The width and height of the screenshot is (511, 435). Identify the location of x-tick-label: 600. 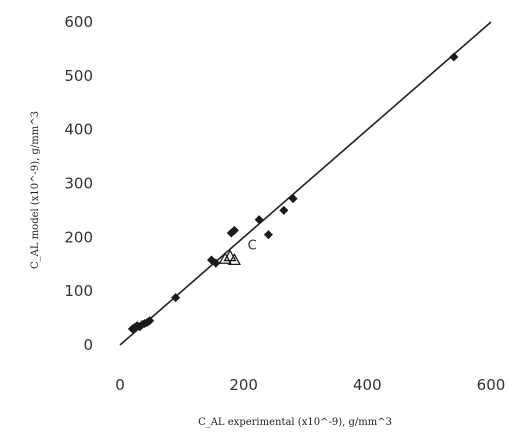
(491, 385).